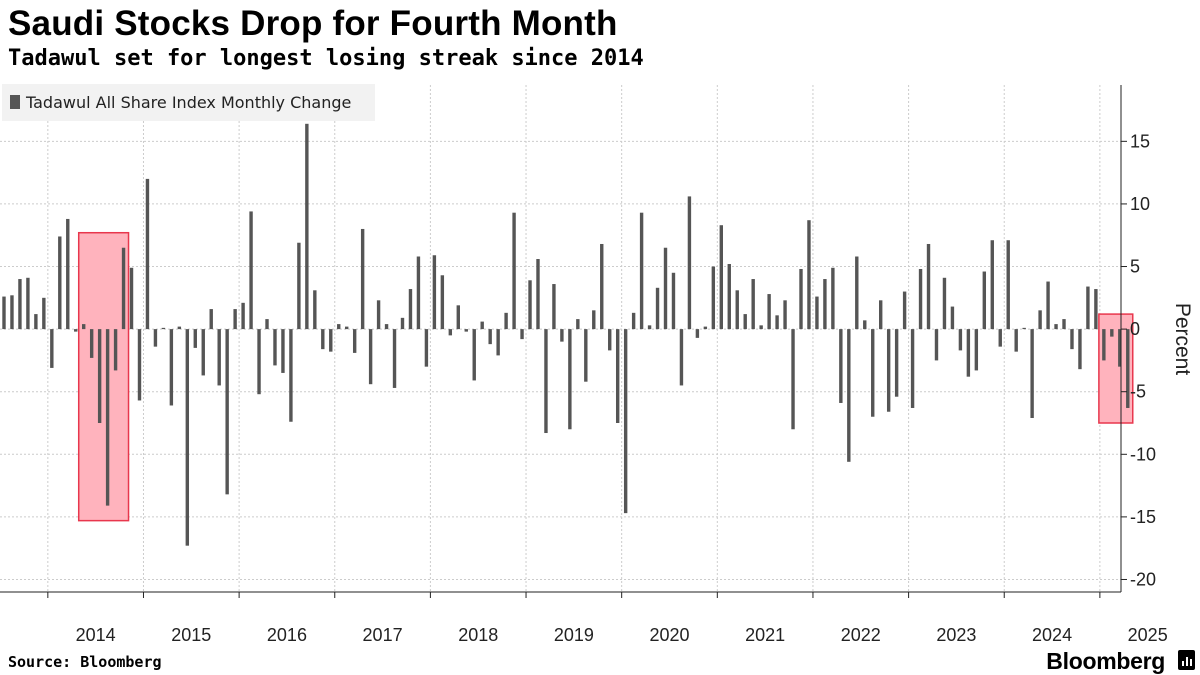 The height and width of the screenshot is (675, 1200). Describe the element at coordinates (191, 635) in the screenshot. I see `x-tick-label: 2015` at that location.